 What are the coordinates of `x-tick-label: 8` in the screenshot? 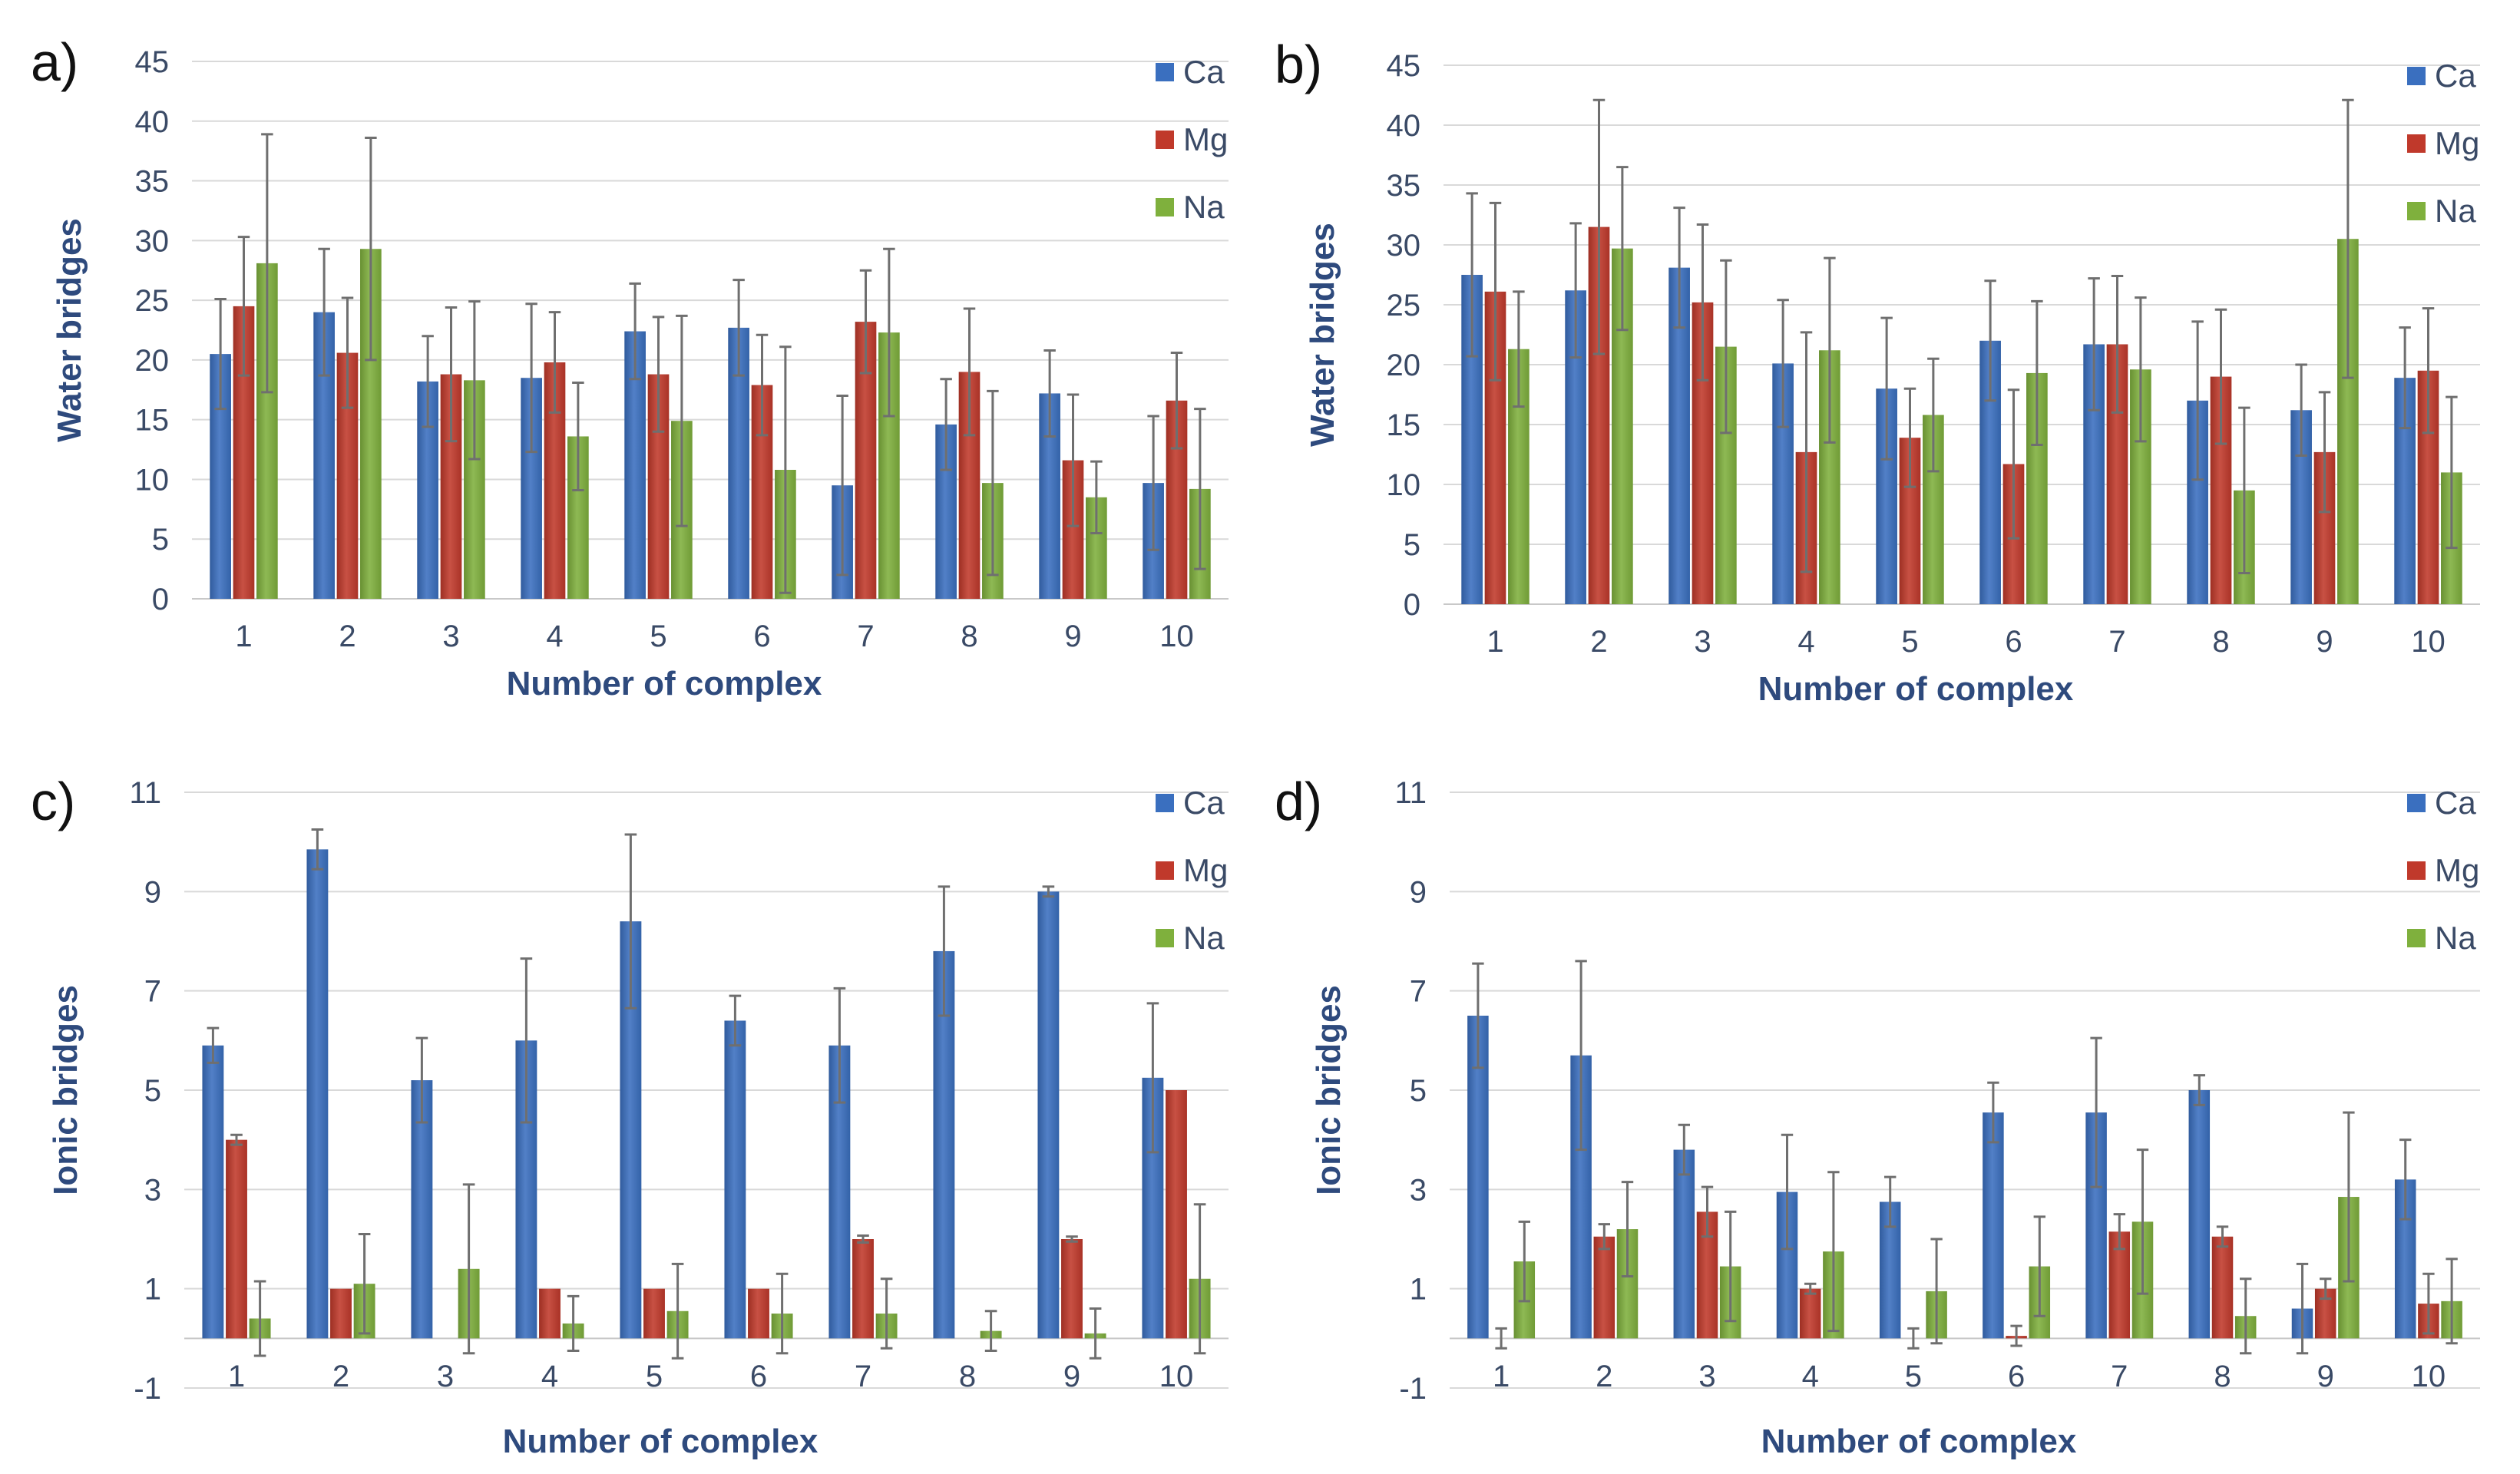 It's located at (2220, 642).